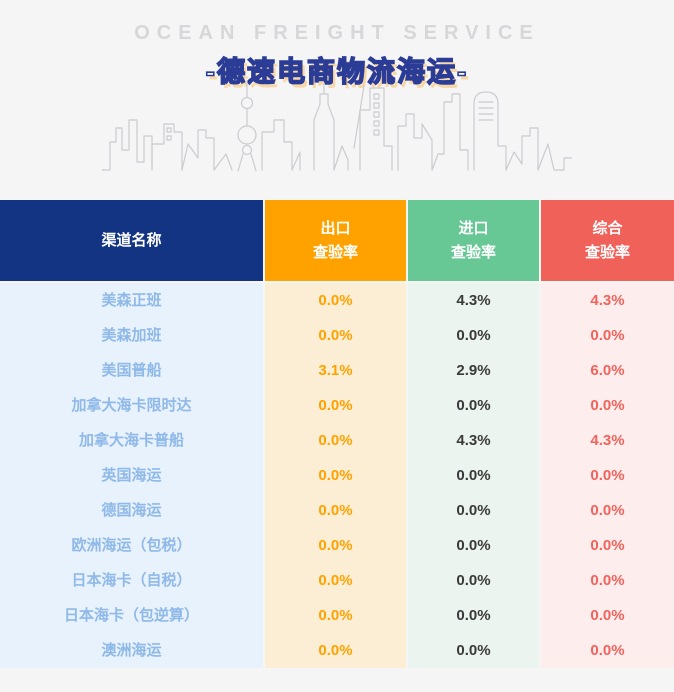 The image size is (674, 692). Describe the element at coordinates (131, 300) in the screenshot. I see `channel-name-cell: 美森正班` at that location.